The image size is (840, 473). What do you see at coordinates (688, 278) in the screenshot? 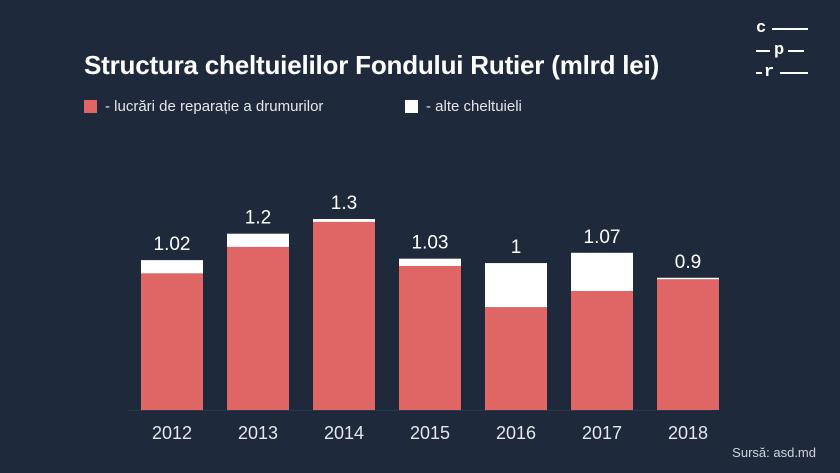
I see `bar-other-2018` at bounding box center [688, 278].